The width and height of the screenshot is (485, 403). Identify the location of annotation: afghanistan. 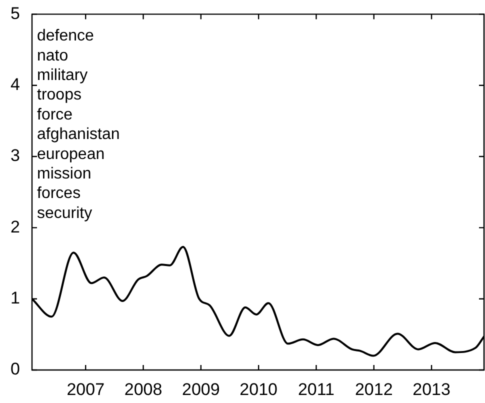
(78, 135).